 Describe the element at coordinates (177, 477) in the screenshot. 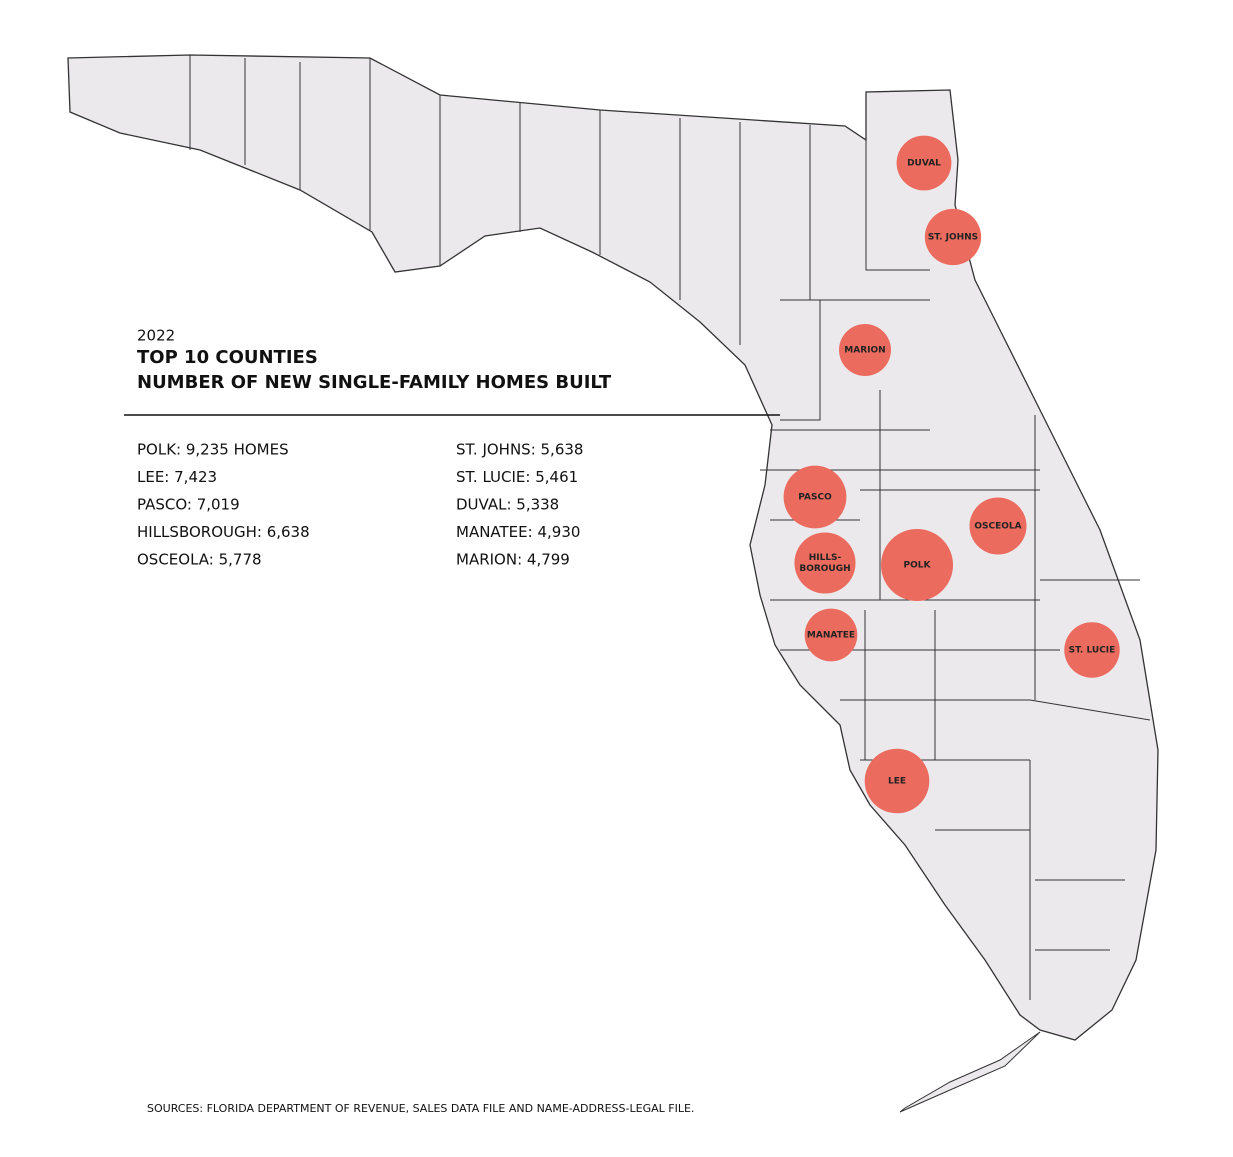

I see `legend-entry: LEE: 7,423` at that location.